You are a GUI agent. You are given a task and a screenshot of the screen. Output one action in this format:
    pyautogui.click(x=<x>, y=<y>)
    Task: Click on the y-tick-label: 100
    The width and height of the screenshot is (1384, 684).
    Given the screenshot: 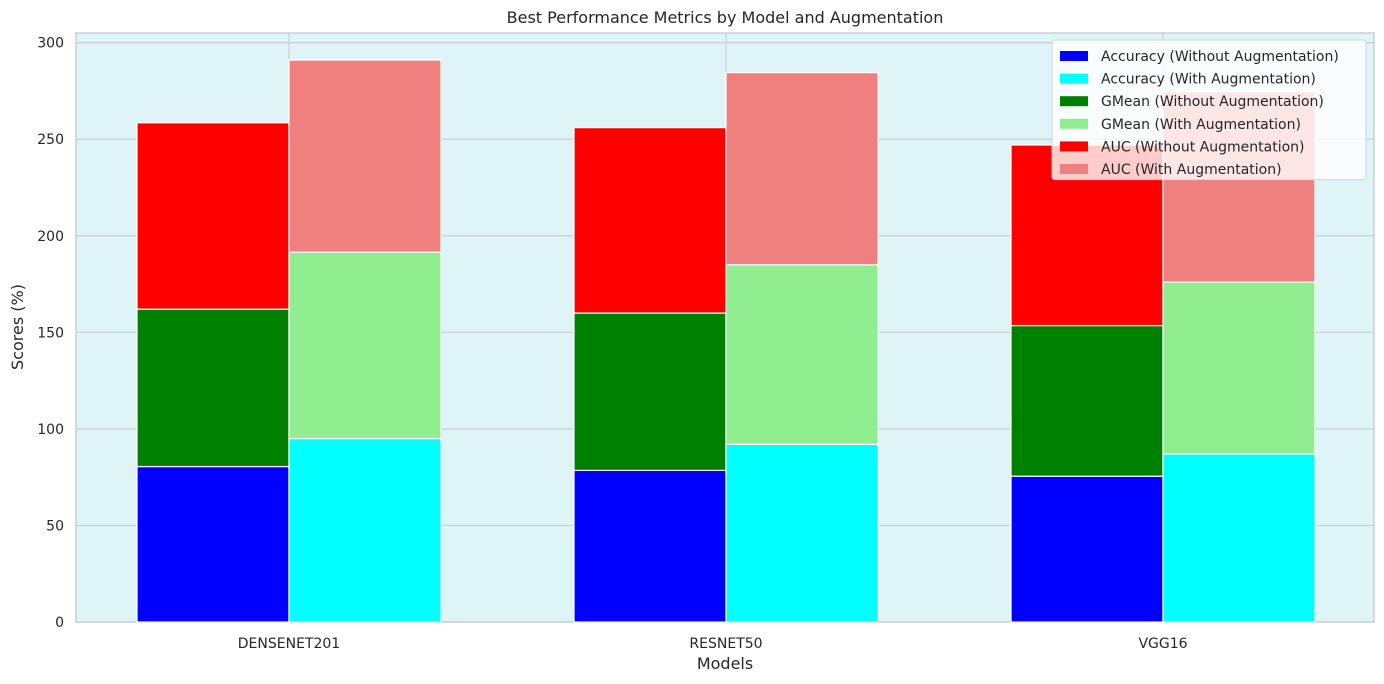 What is the action you would take?
    pyautogui.click(x=50, y=430)
    